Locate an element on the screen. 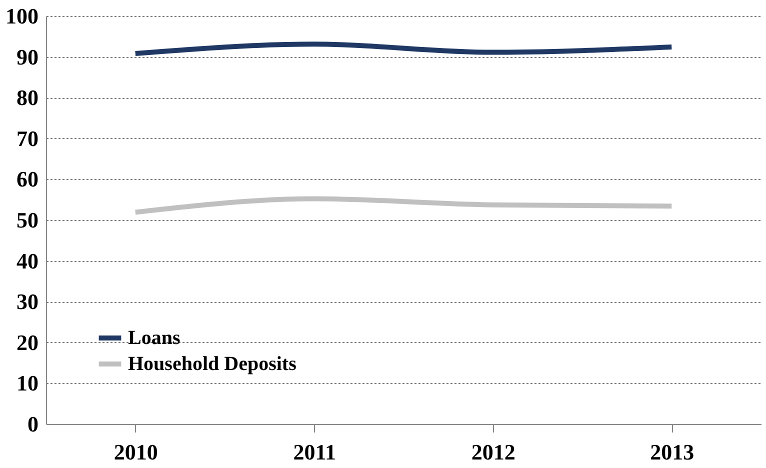  y-tick-label: 100 is located at coordinates (22, 16).